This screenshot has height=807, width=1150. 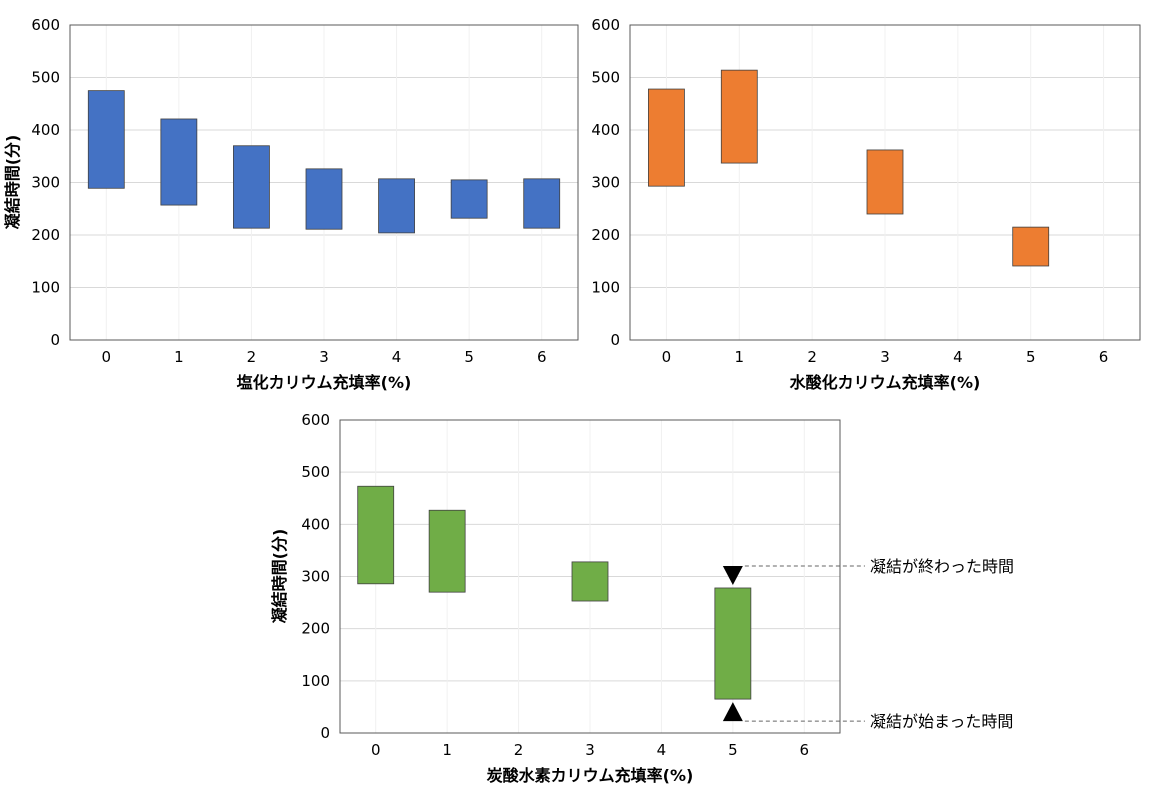 What do you see at coordinates (324, 382) in the screenshot?
I see `x-axis-title: 塩化カリウム充填率(%)` at bounding box center [324, 382].